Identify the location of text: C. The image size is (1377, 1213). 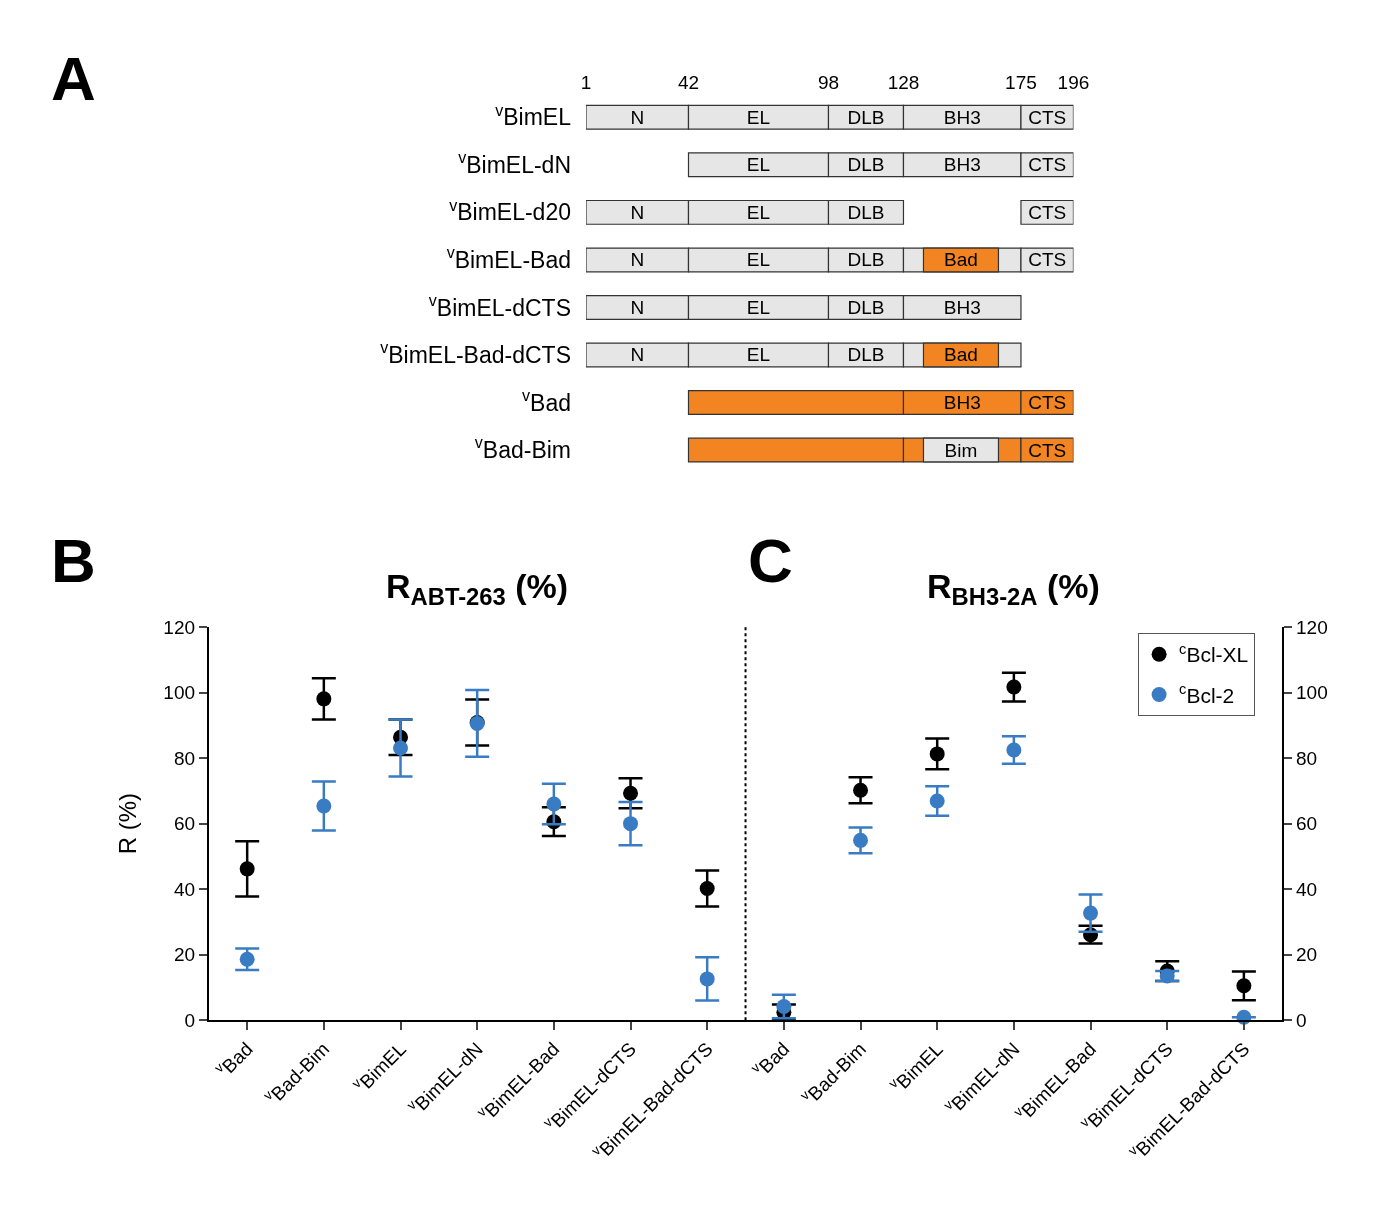
(770, 560).